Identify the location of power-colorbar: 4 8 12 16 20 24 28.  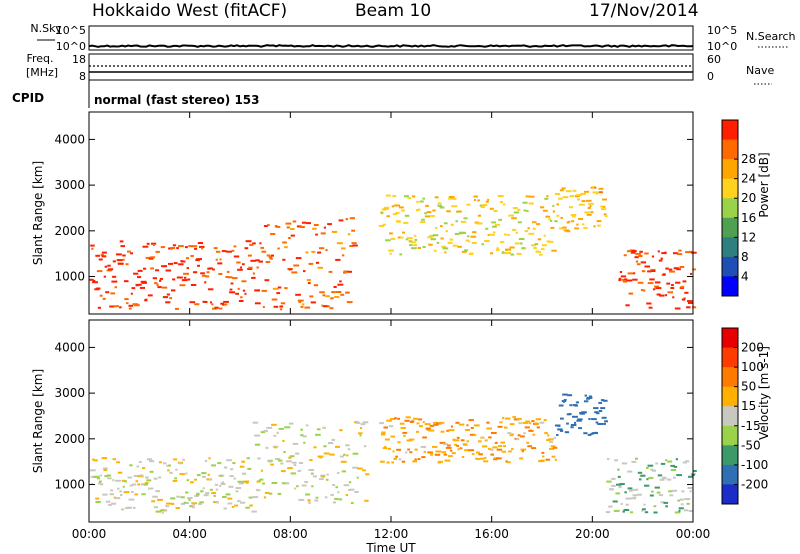
(738, 208).